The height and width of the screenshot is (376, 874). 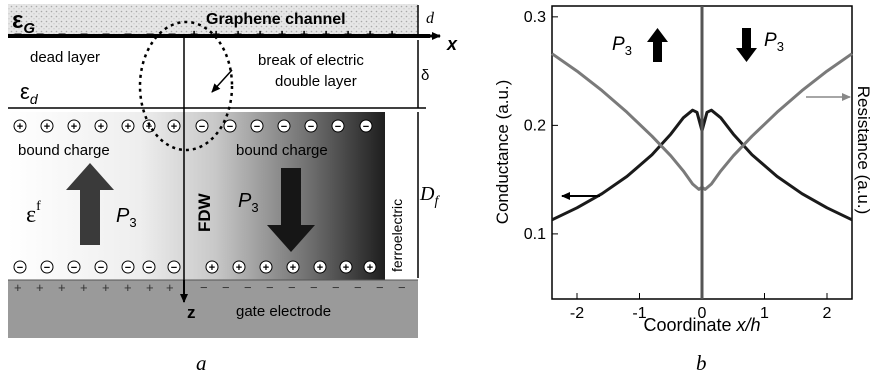 I want to click on bottom-charge-8: +, so click(x=212, y=268).